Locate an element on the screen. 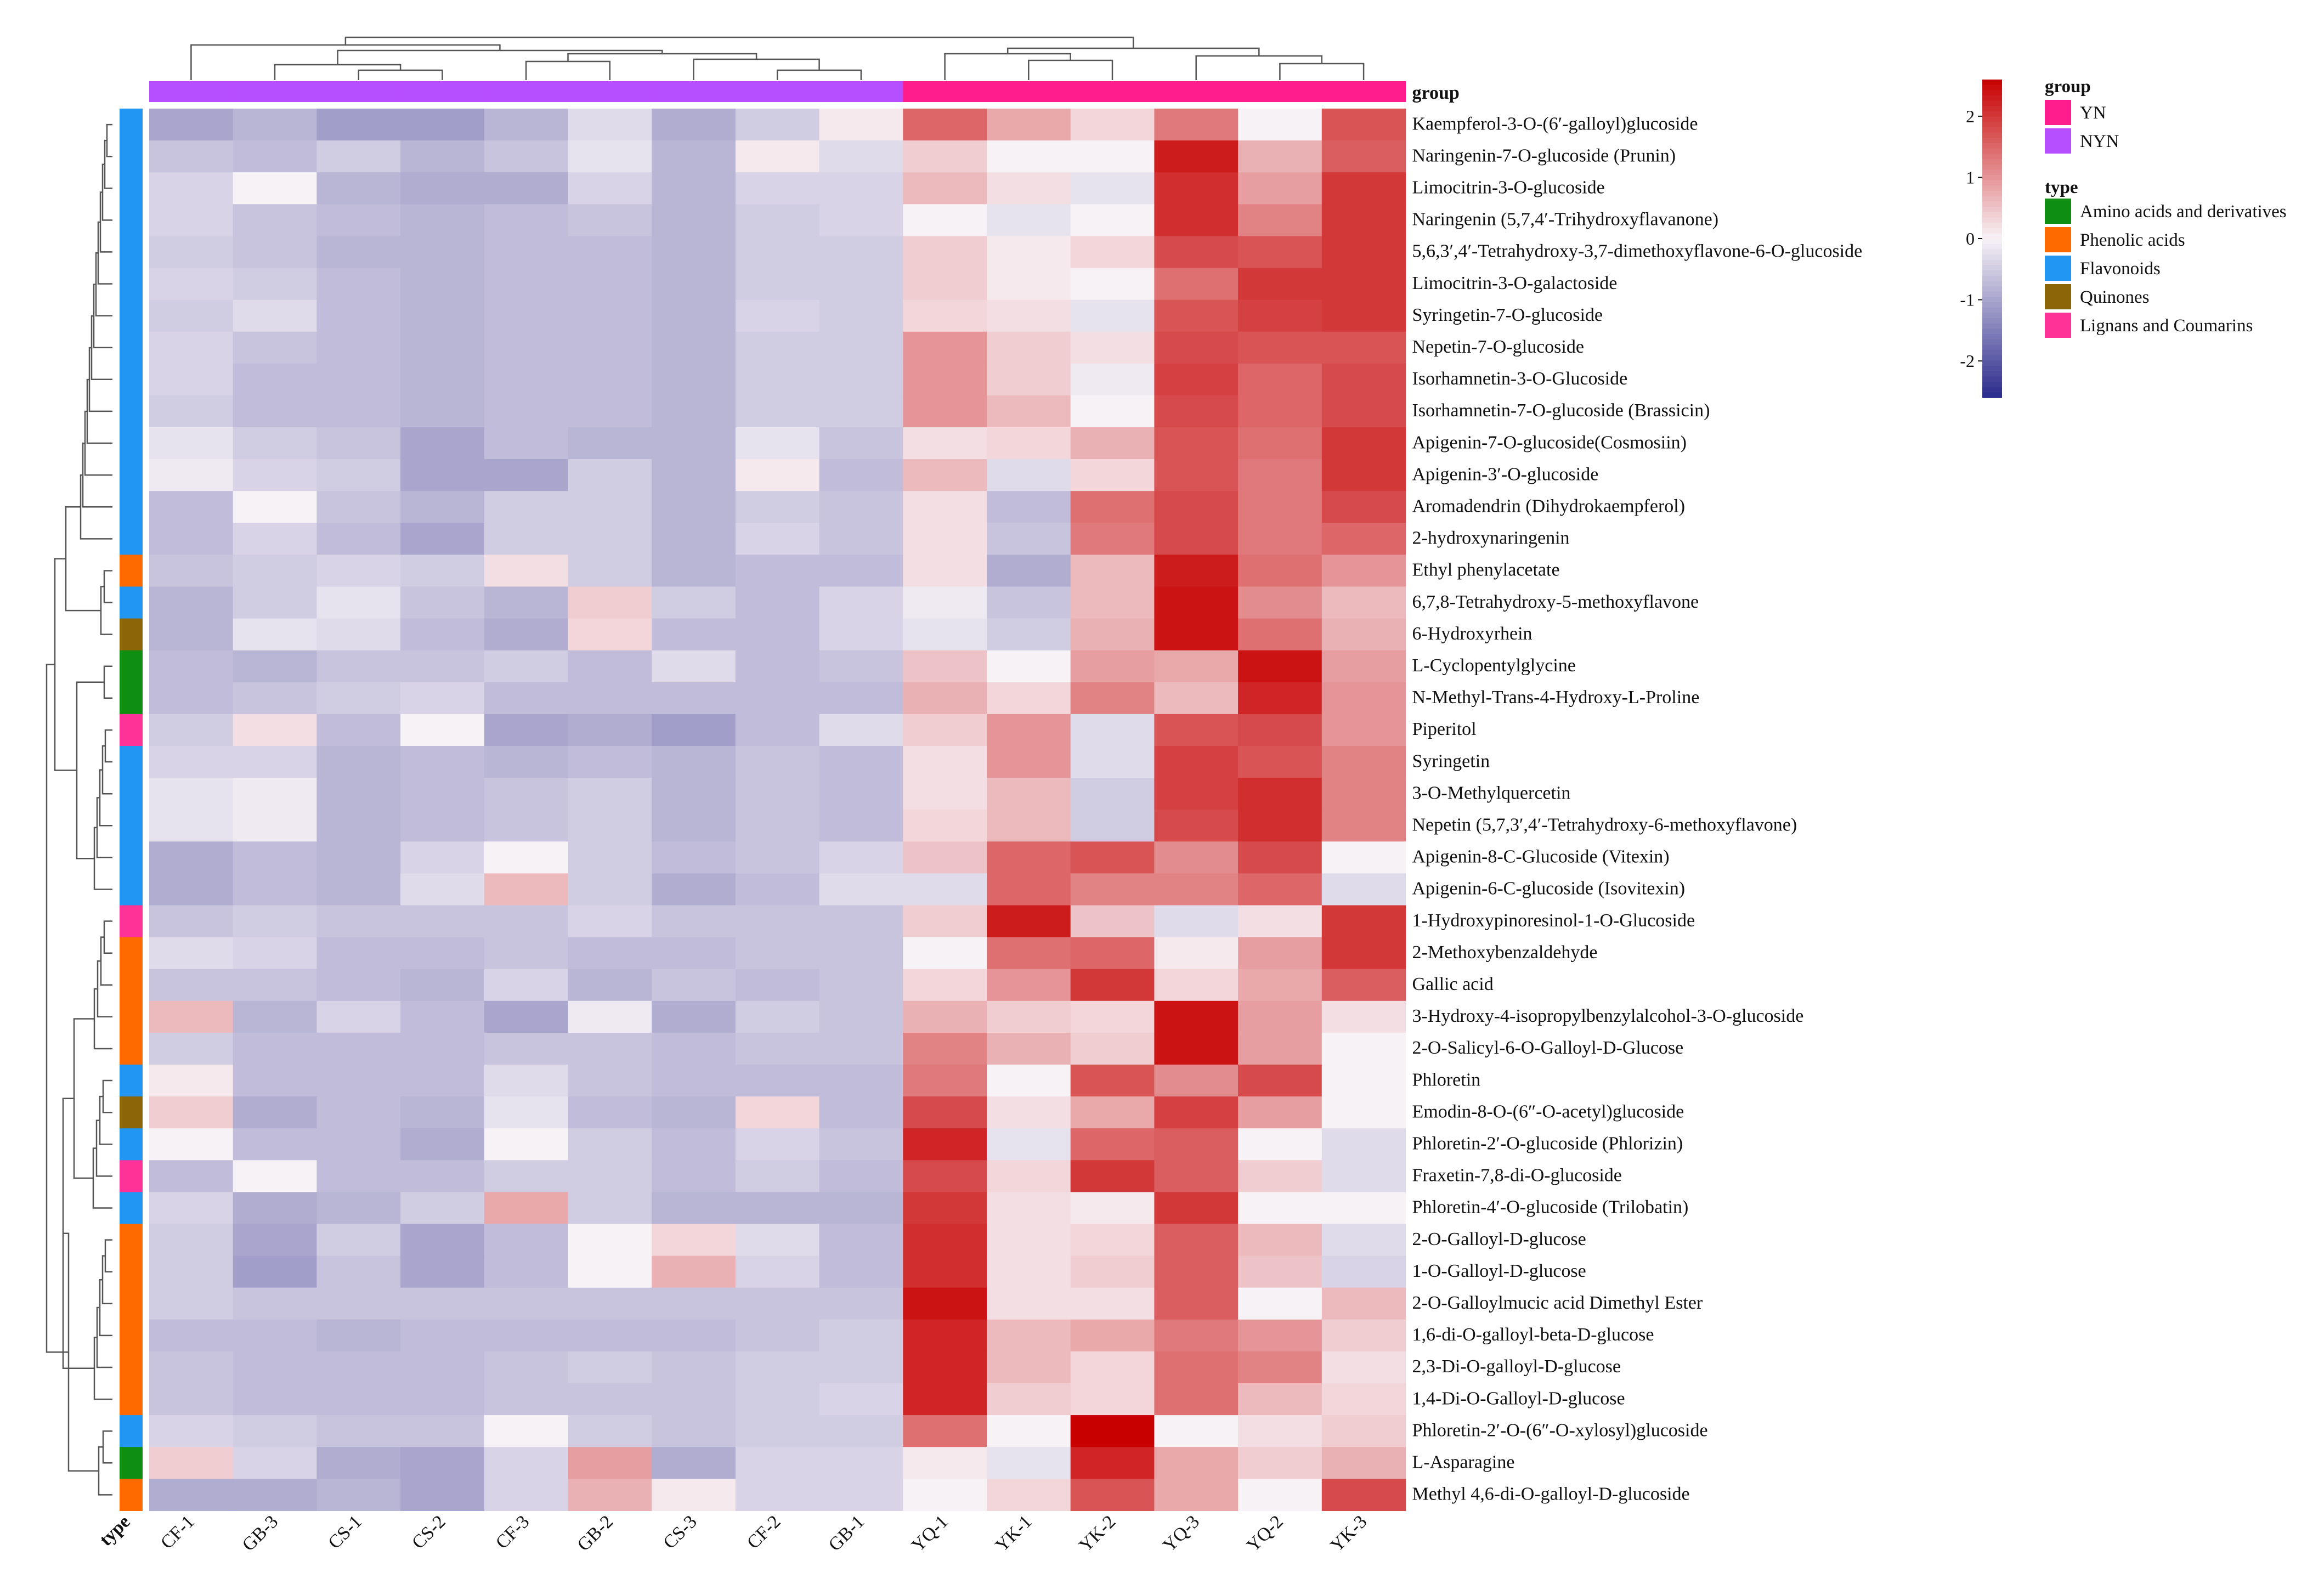 Image resolution: width=2324 pixels, height=1584 pixels. legend-type-swatch is located at coordinates (2058, 325).